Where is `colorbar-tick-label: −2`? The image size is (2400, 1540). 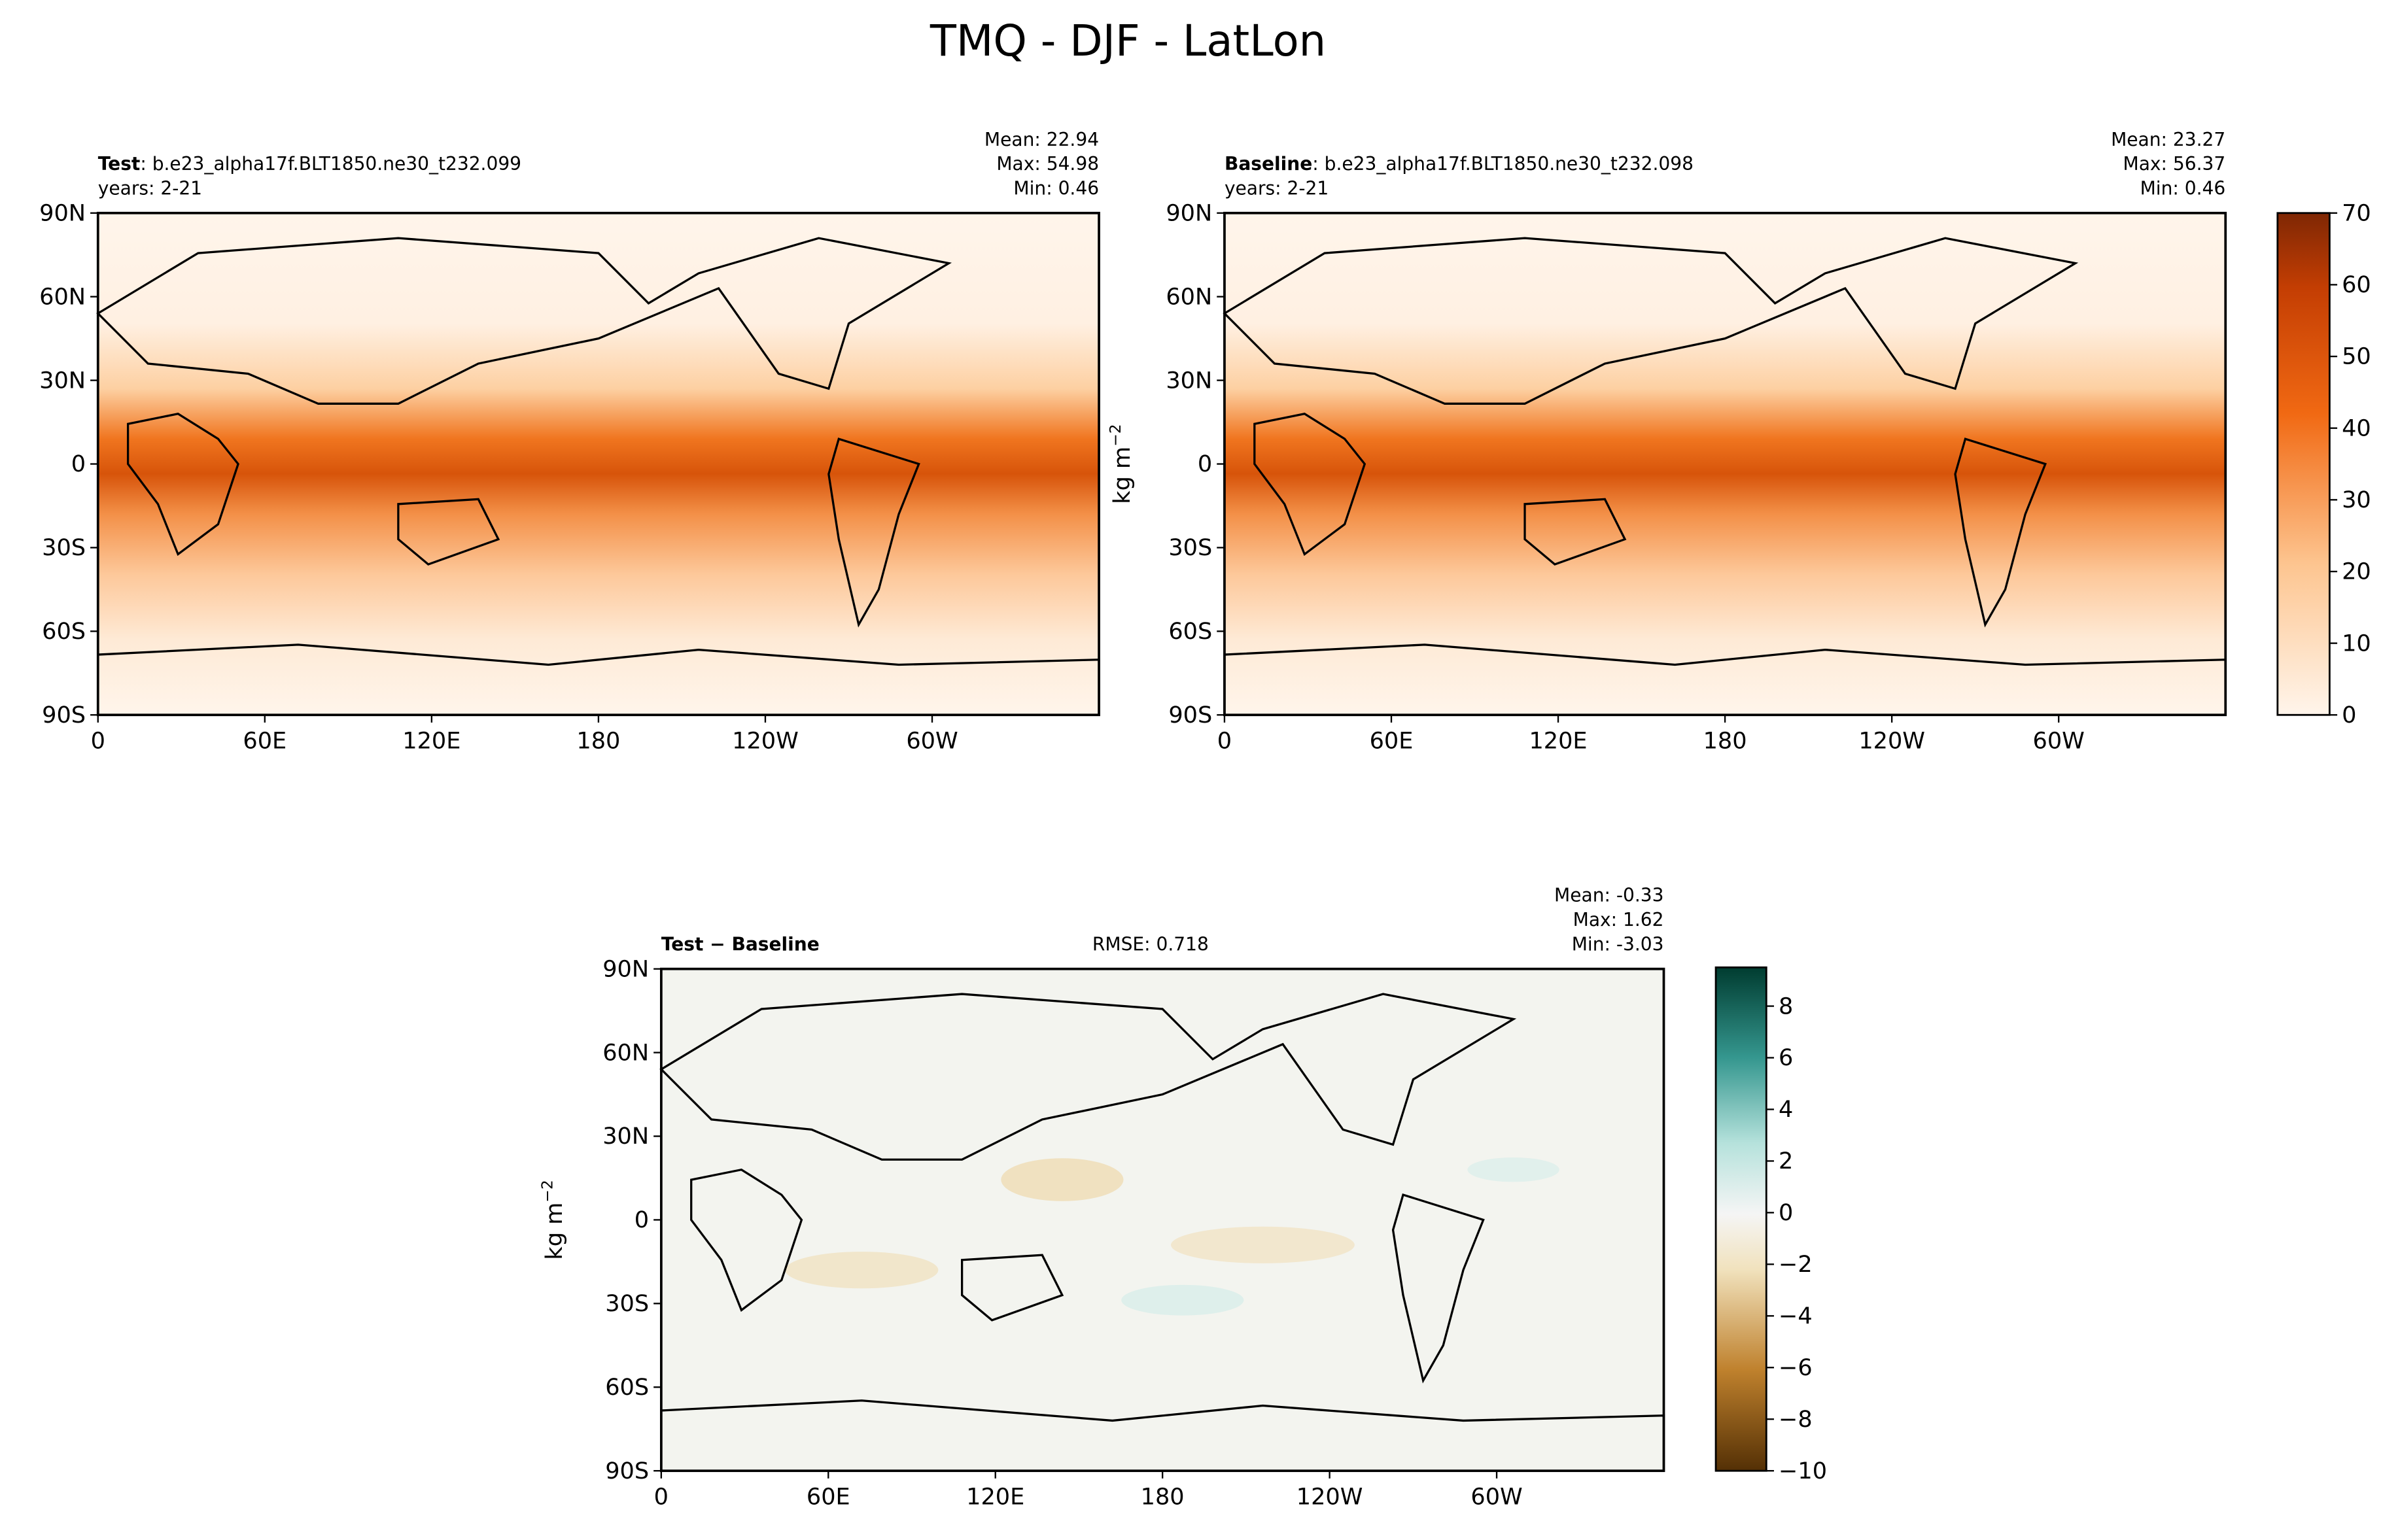 colorbar-tick-label: −2 is located at coordinates (1796, 1264).